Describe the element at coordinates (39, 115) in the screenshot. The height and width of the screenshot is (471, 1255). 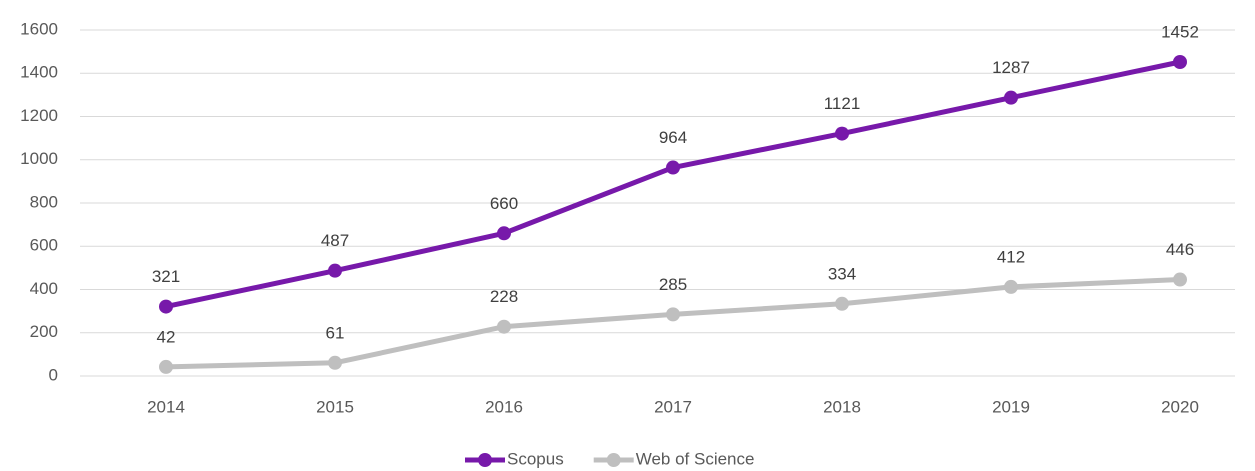
I see `y-tick-label: 1200` at that location.